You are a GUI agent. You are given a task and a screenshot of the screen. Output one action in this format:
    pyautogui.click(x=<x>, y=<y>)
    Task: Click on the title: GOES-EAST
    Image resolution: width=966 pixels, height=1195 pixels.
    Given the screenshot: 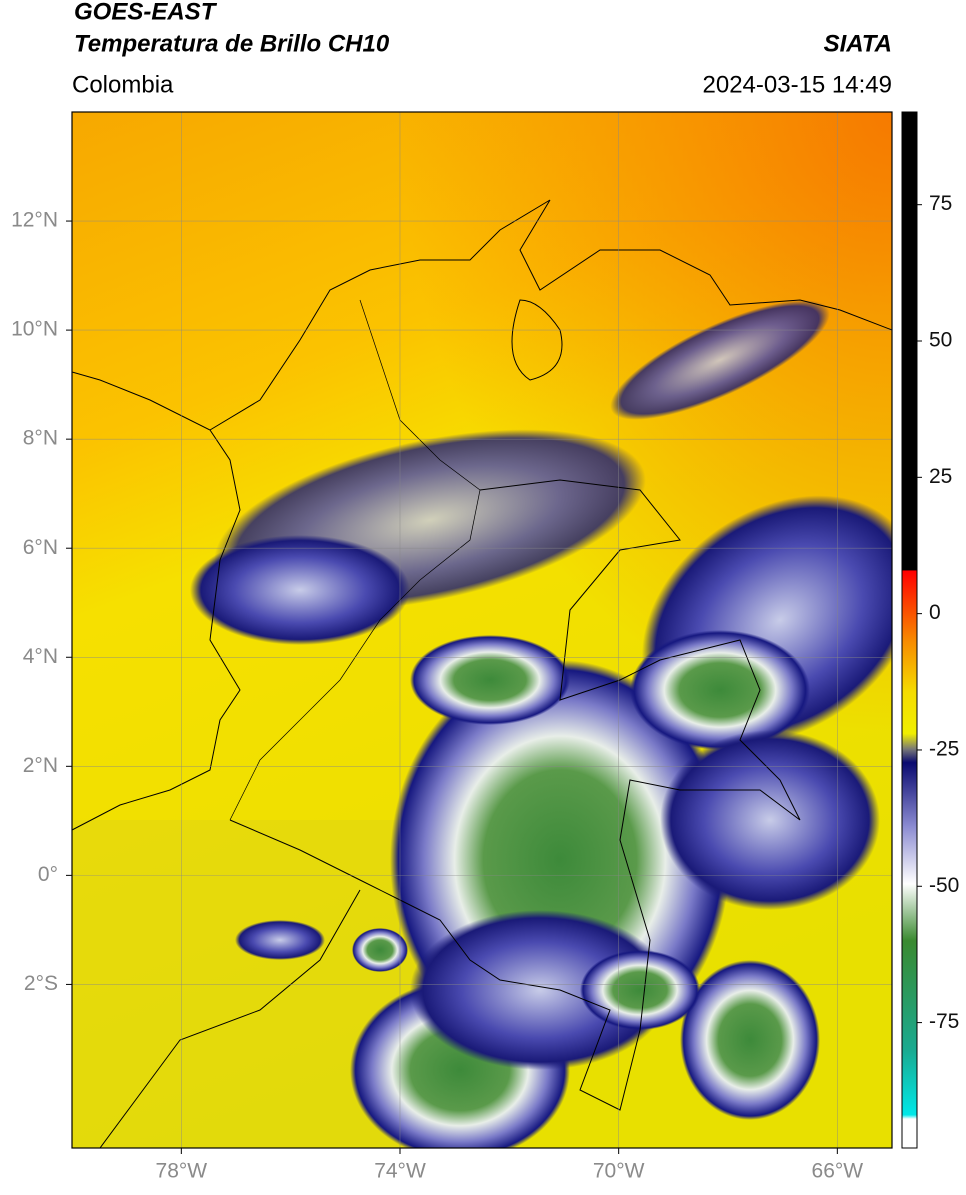 What is the action you would take?
    pyautogui.click(x=146, y=12)
    